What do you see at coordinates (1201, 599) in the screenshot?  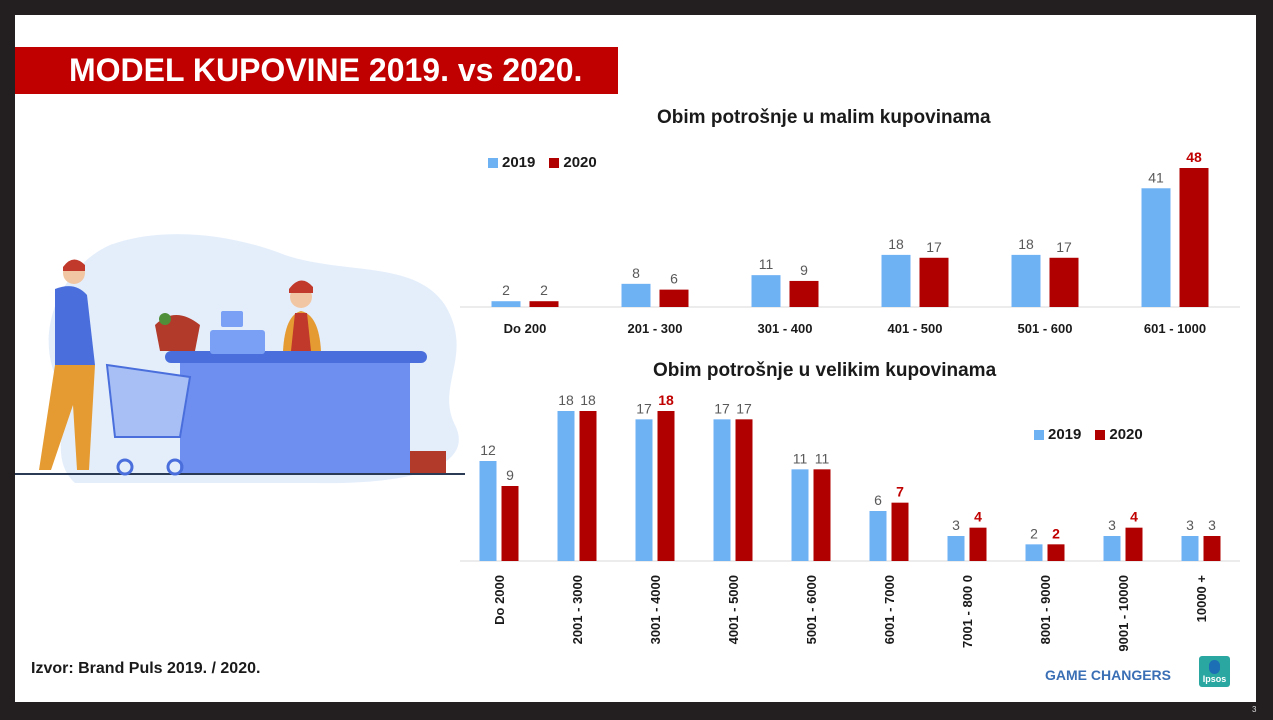 I see `x-tick-label: 10000 +` at bounding box center [1201, 599].